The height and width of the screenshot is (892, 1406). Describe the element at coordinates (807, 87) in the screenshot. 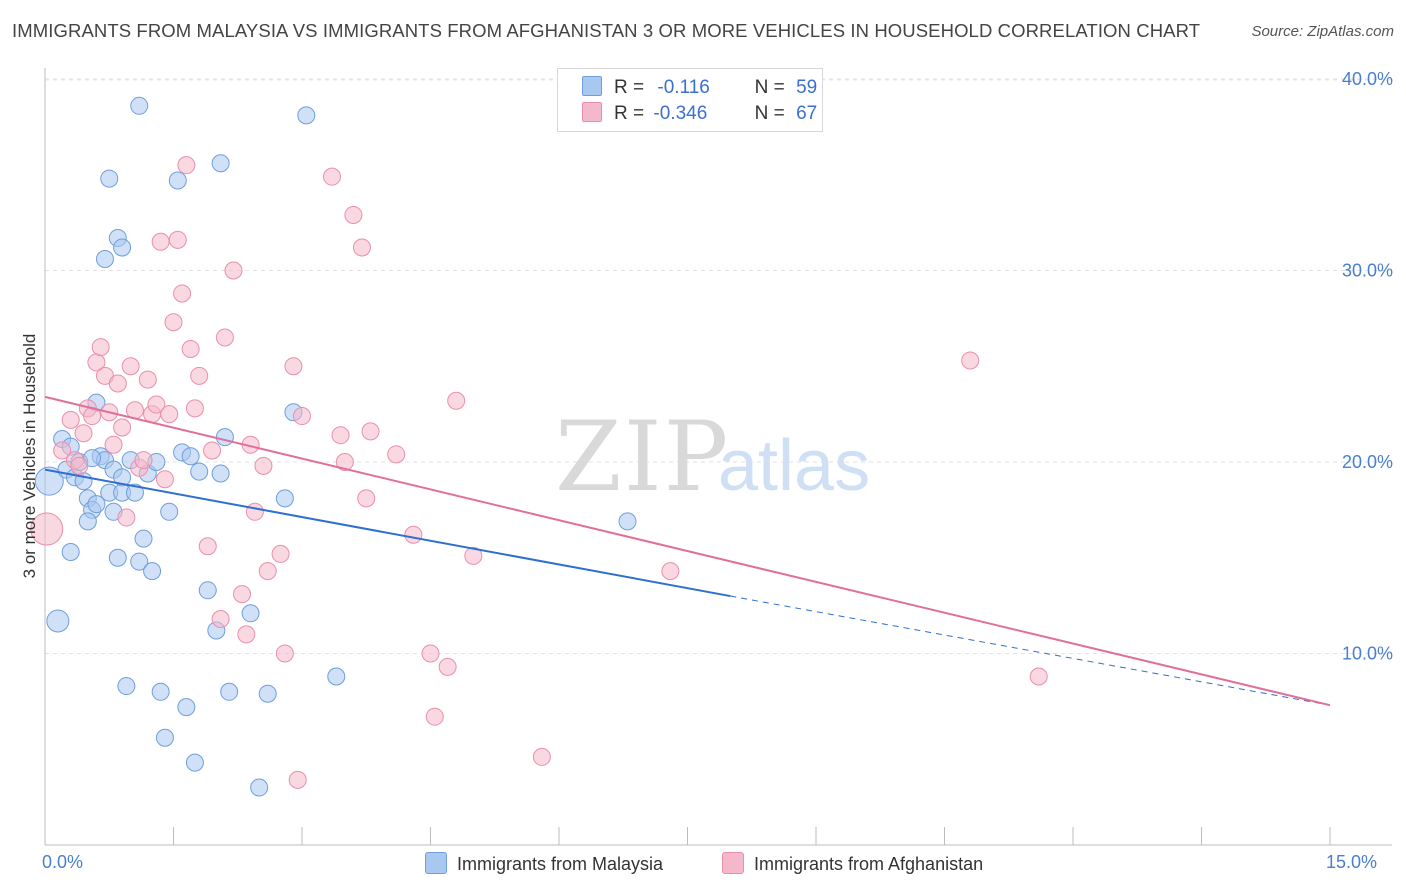

I see `legend-n-value: 59` at that location.